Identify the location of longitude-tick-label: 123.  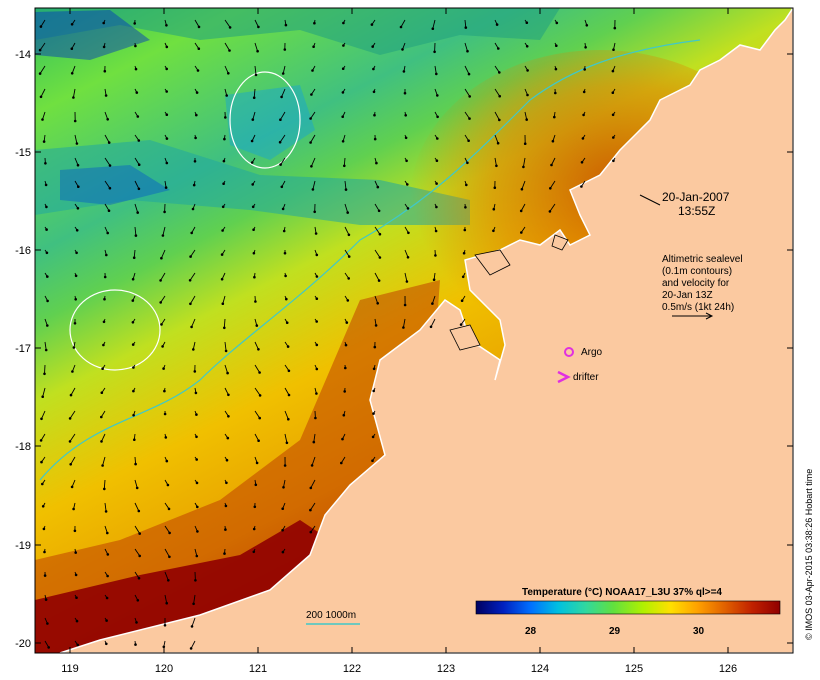
(446, 669).